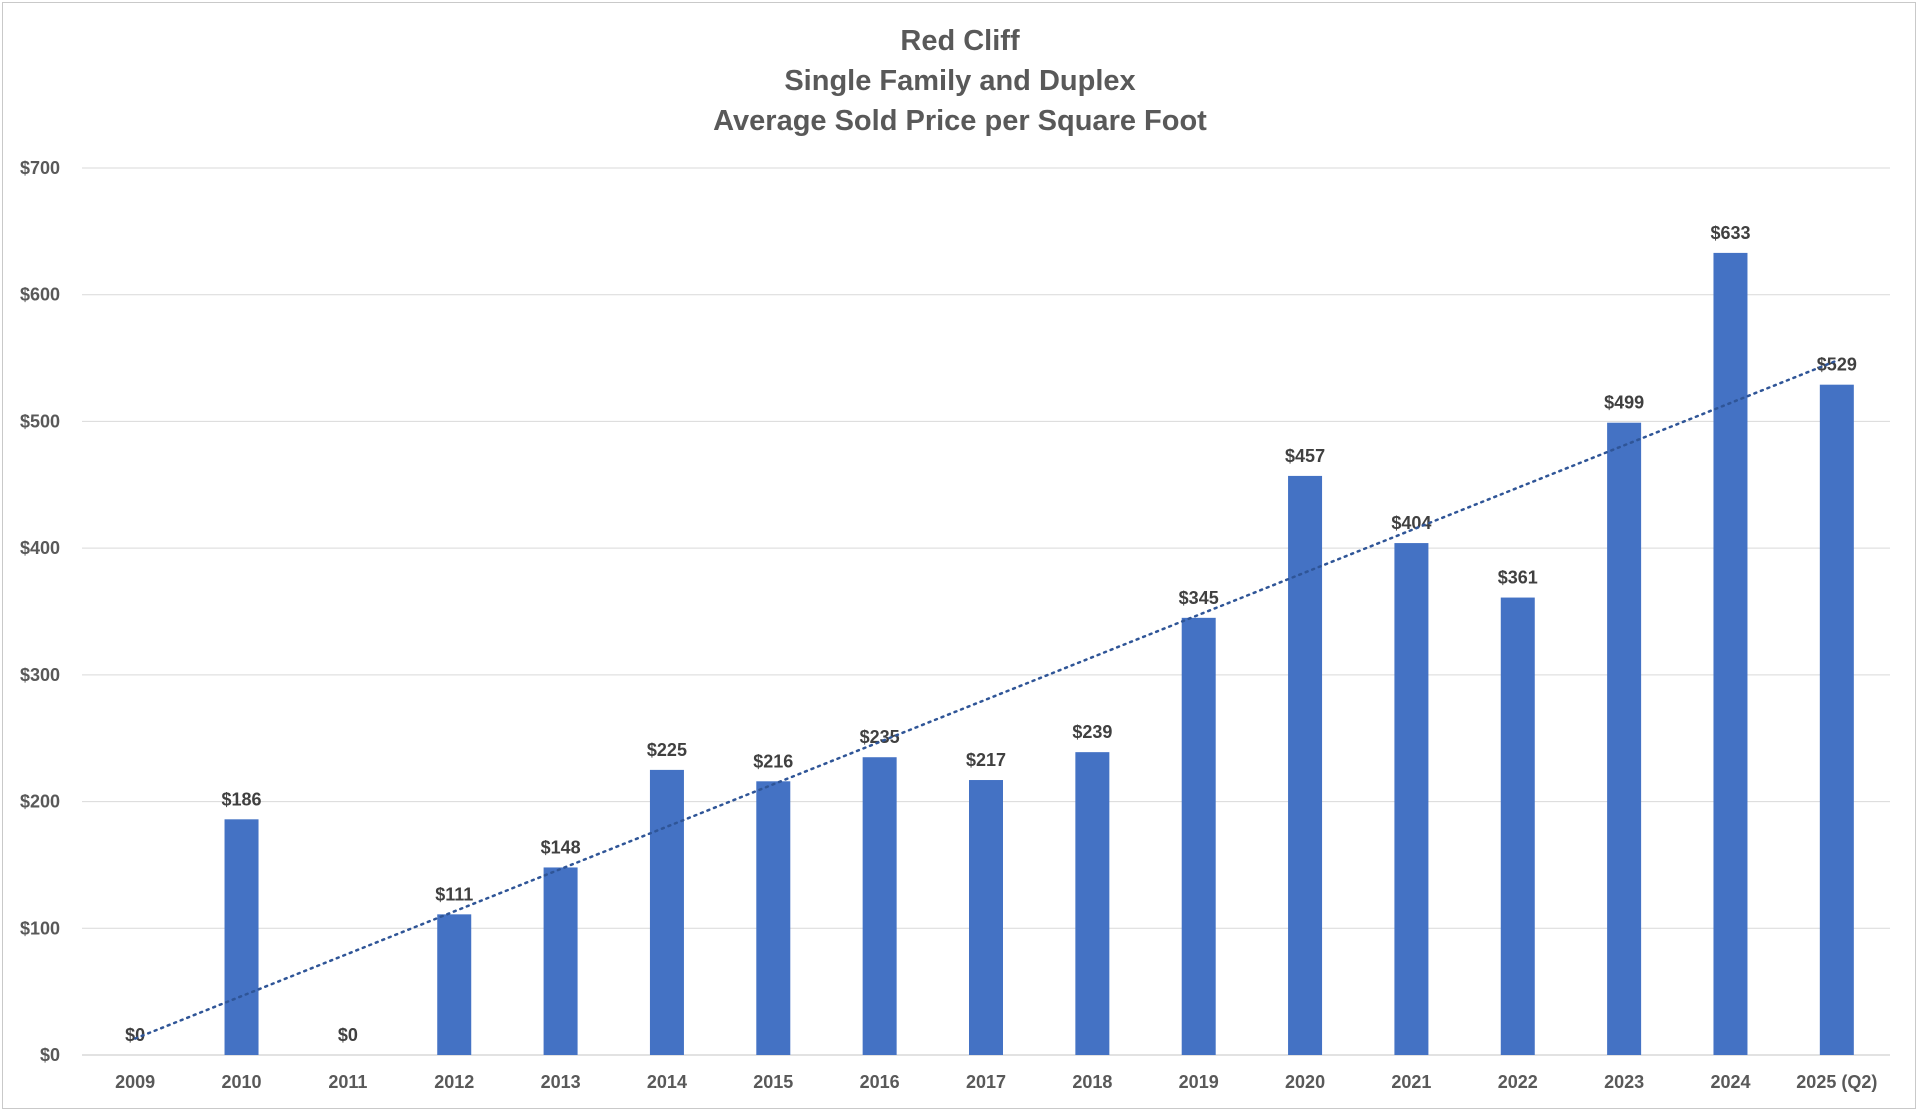 This screenshot has height=1113, width=1920. Describe the element at coordinates (40, 295) in the screenshot. I see `y-tick-label: $600` at that location.